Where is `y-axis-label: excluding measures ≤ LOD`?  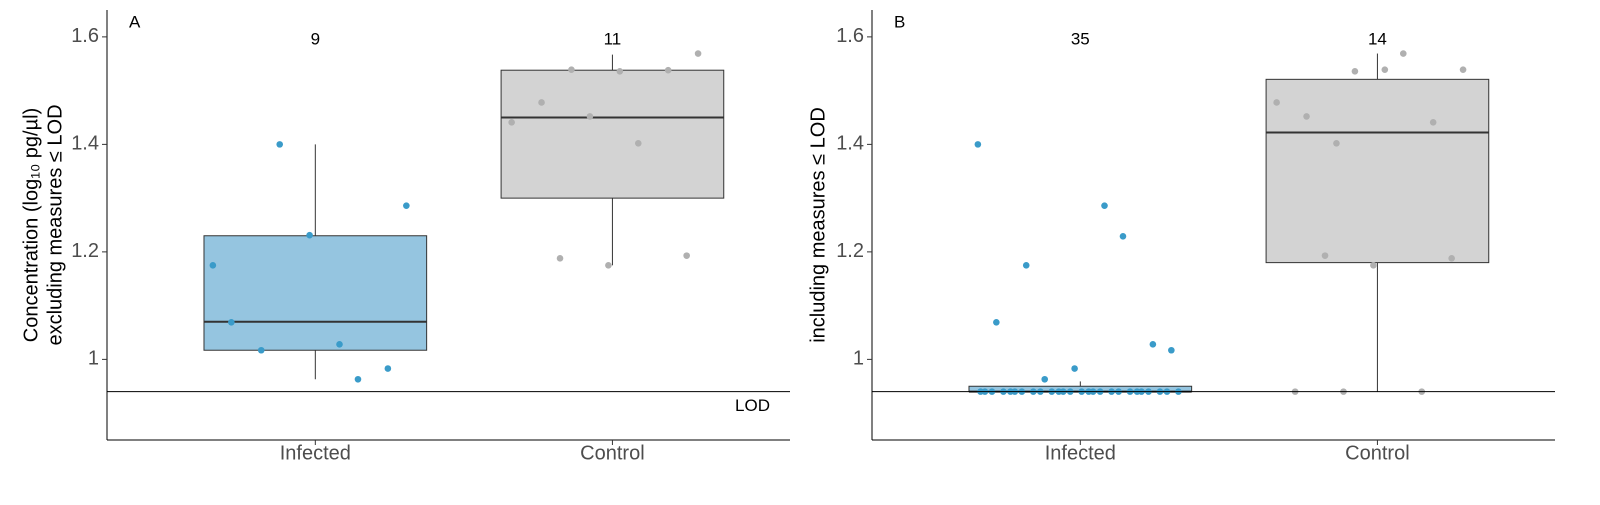
y-axis-label: excluding measures ≤ LOD is located at coordinates (55, 224).